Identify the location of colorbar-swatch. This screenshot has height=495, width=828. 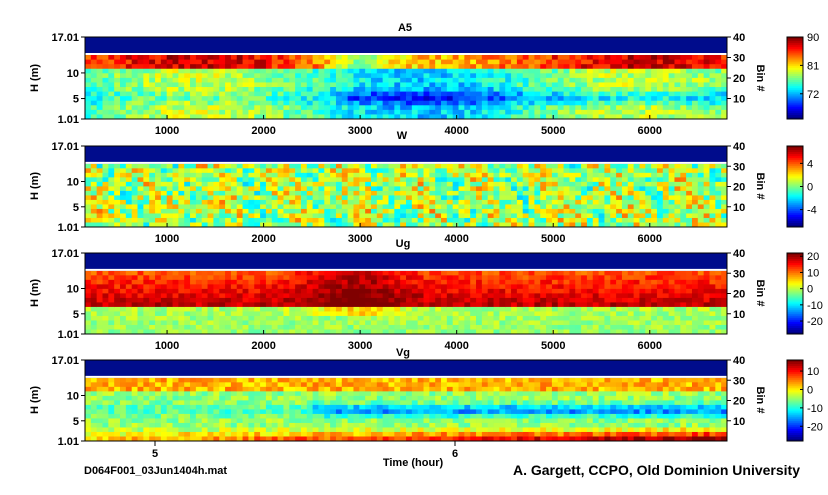
(795, 81).